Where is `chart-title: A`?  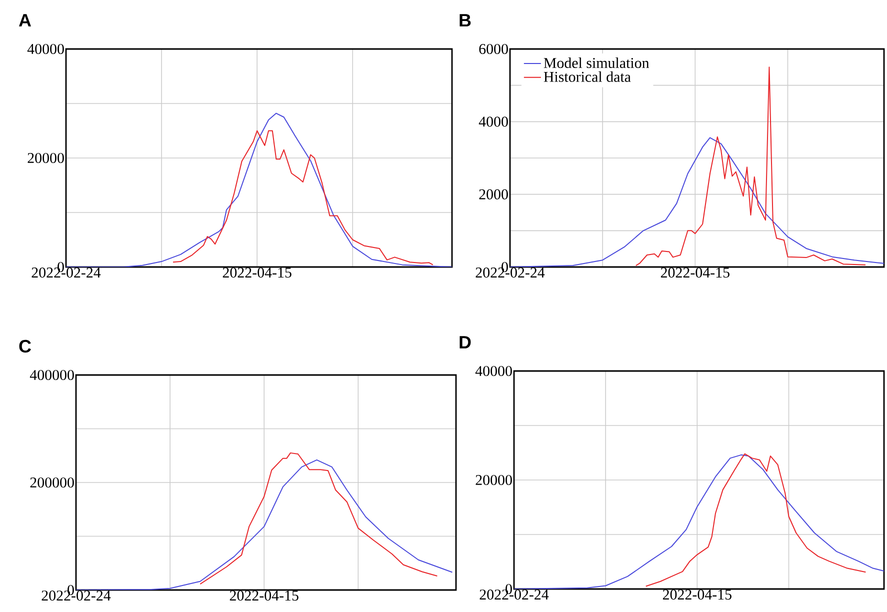 chart-title: A is located at coordinates (25, 20).